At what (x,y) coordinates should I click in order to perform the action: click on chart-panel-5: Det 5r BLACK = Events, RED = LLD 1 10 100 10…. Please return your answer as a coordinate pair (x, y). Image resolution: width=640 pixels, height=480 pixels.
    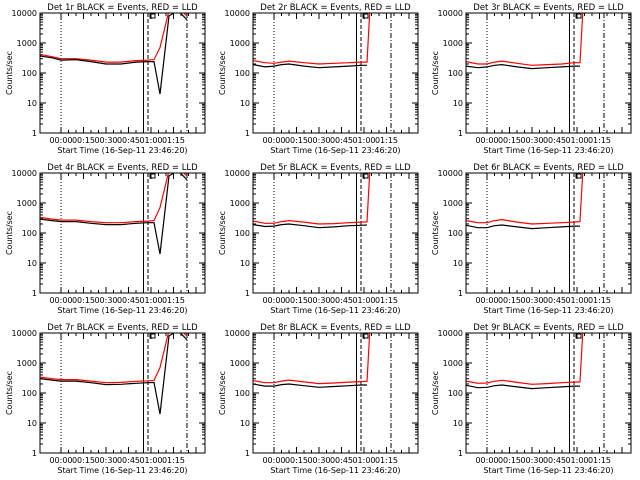
    Looking at the image, I should click on (318, 239).